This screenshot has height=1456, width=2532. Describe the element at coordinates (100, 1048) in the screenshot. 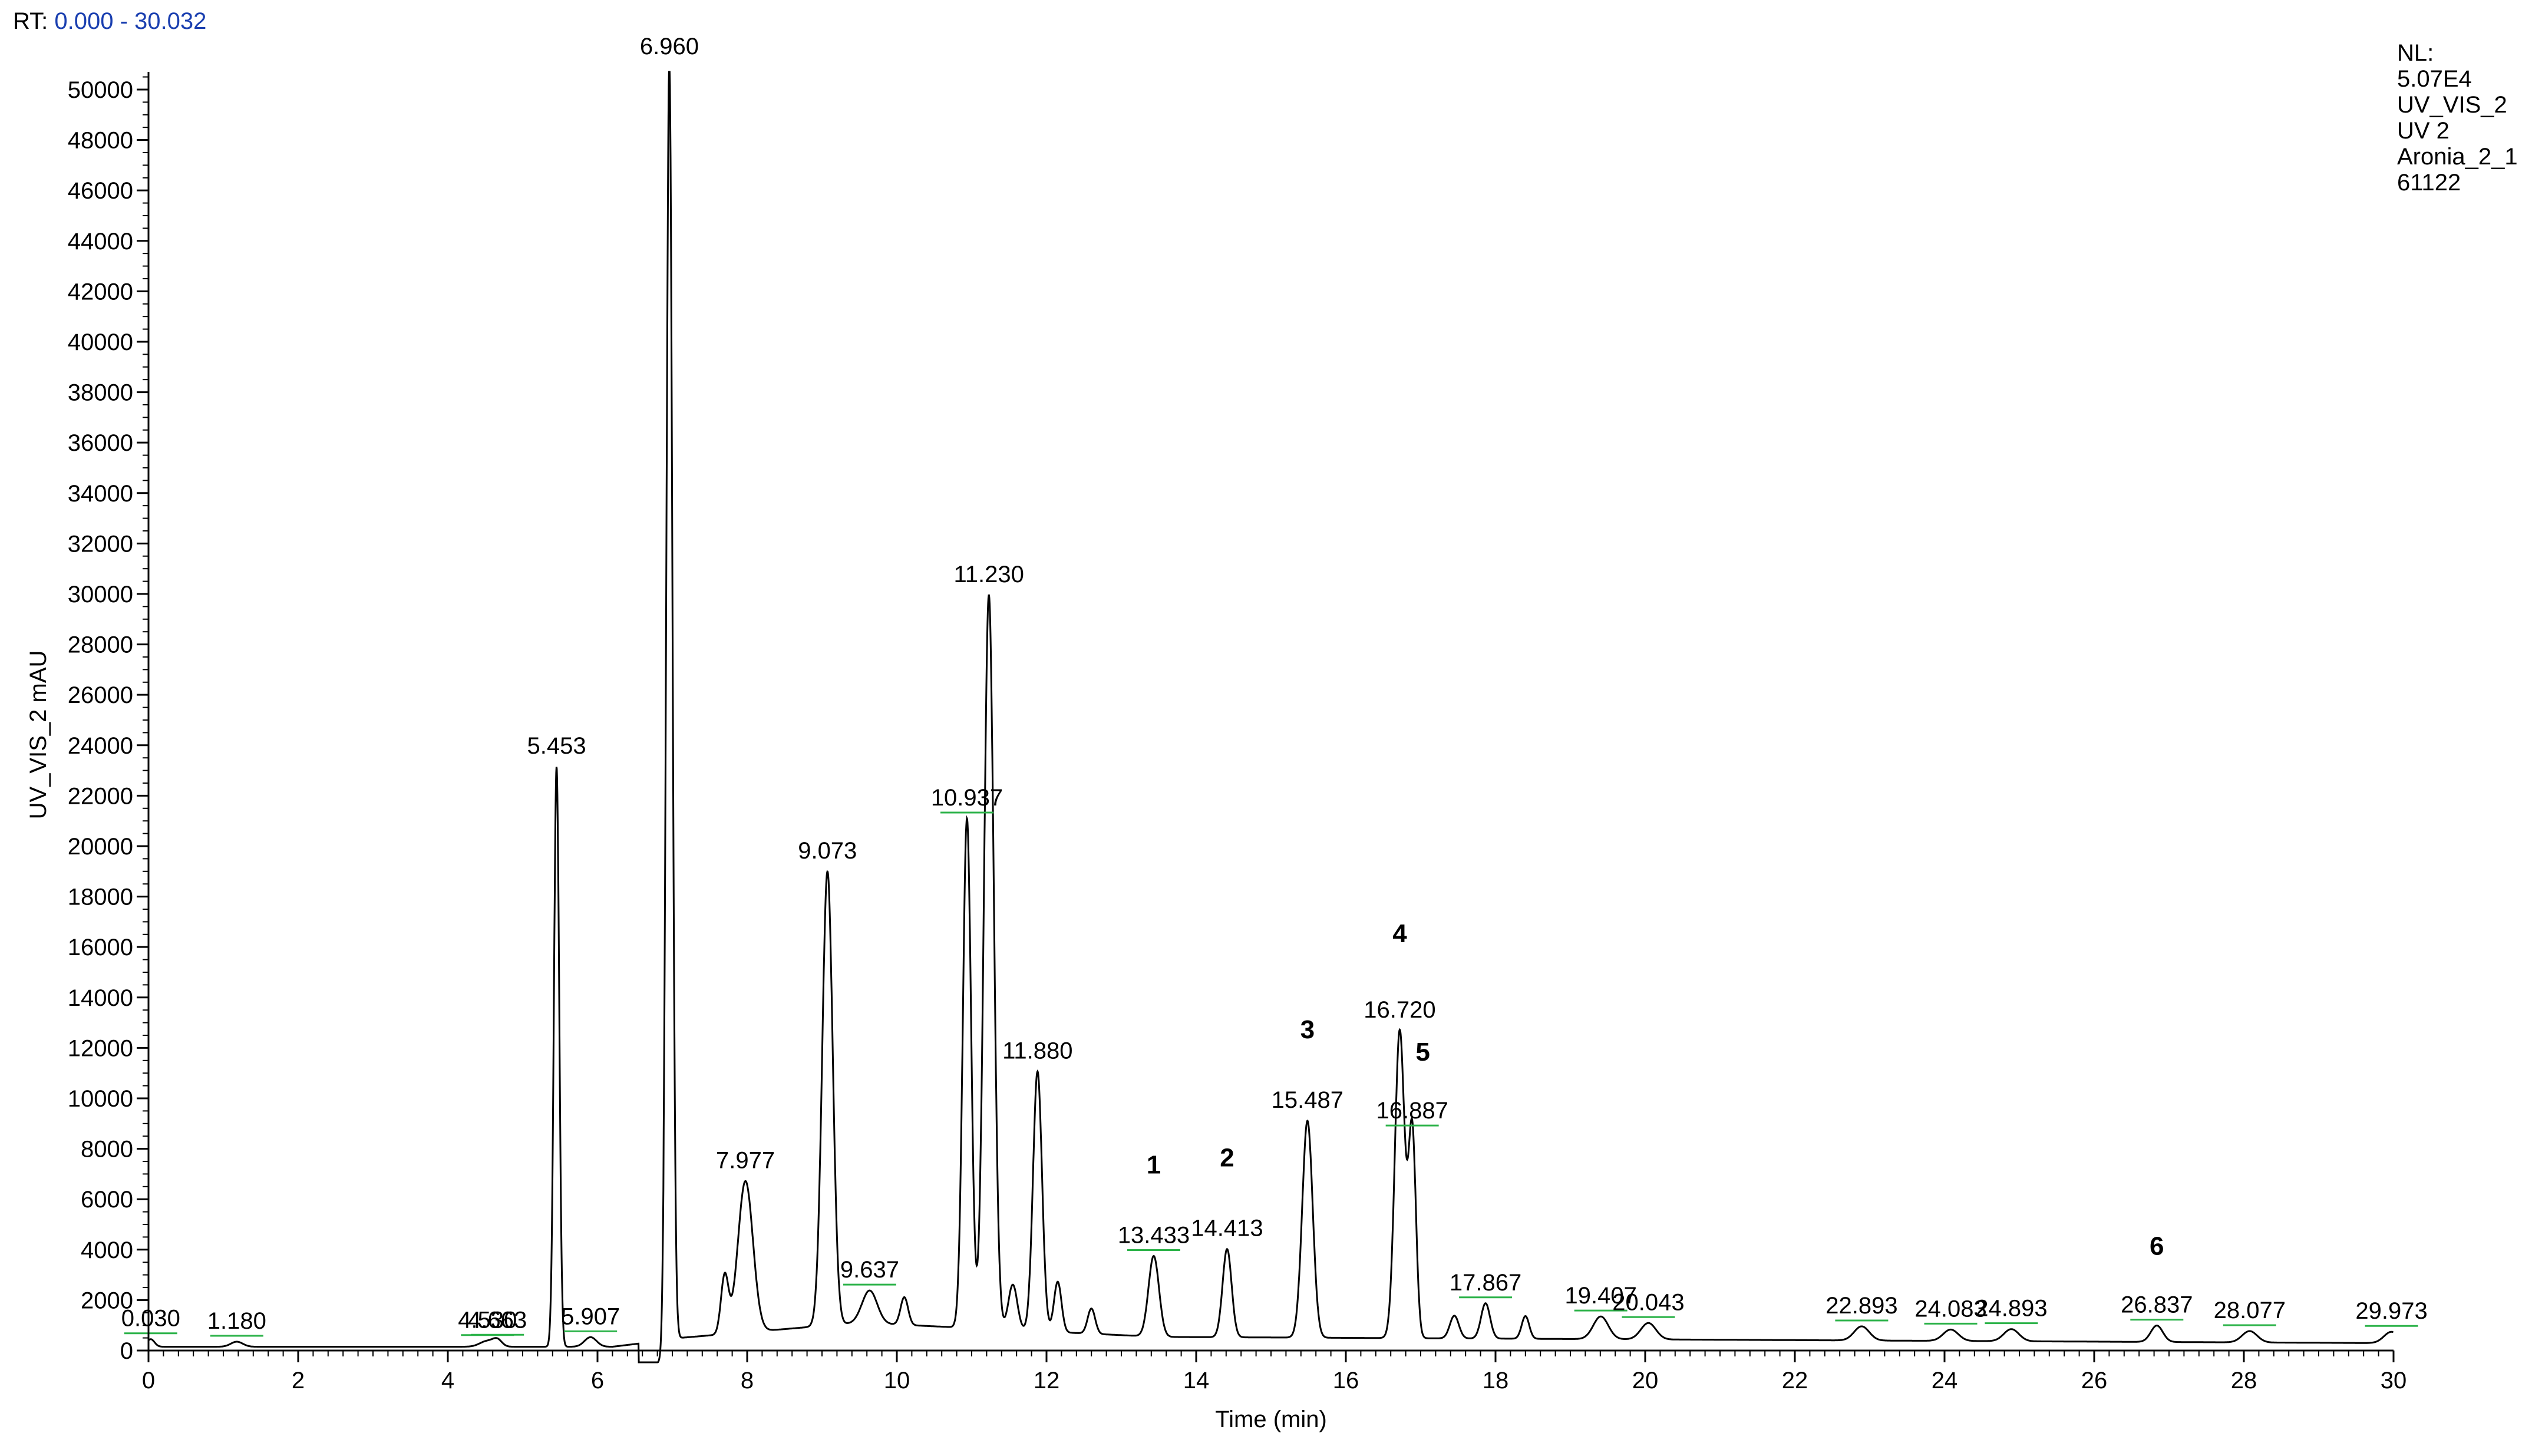

I see `y-tick-label: 12000` at that location.